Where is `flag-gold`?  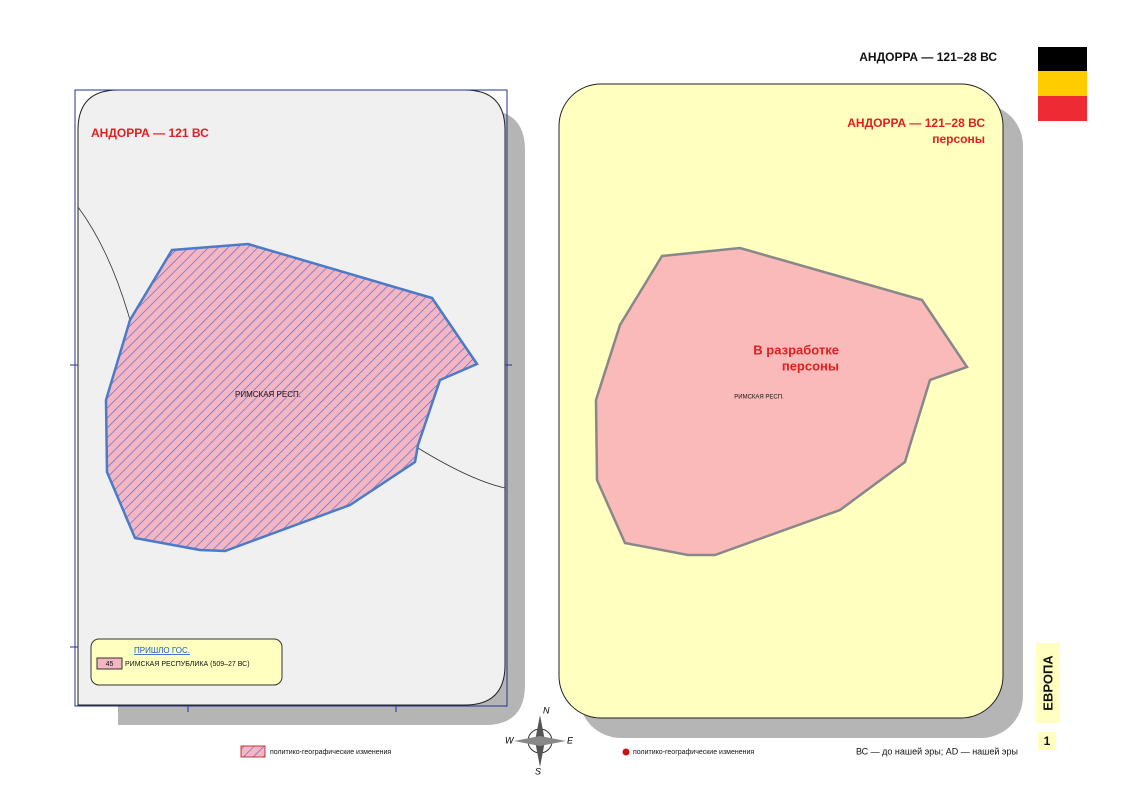 flag-gold is located at coordinates (1062, 83).